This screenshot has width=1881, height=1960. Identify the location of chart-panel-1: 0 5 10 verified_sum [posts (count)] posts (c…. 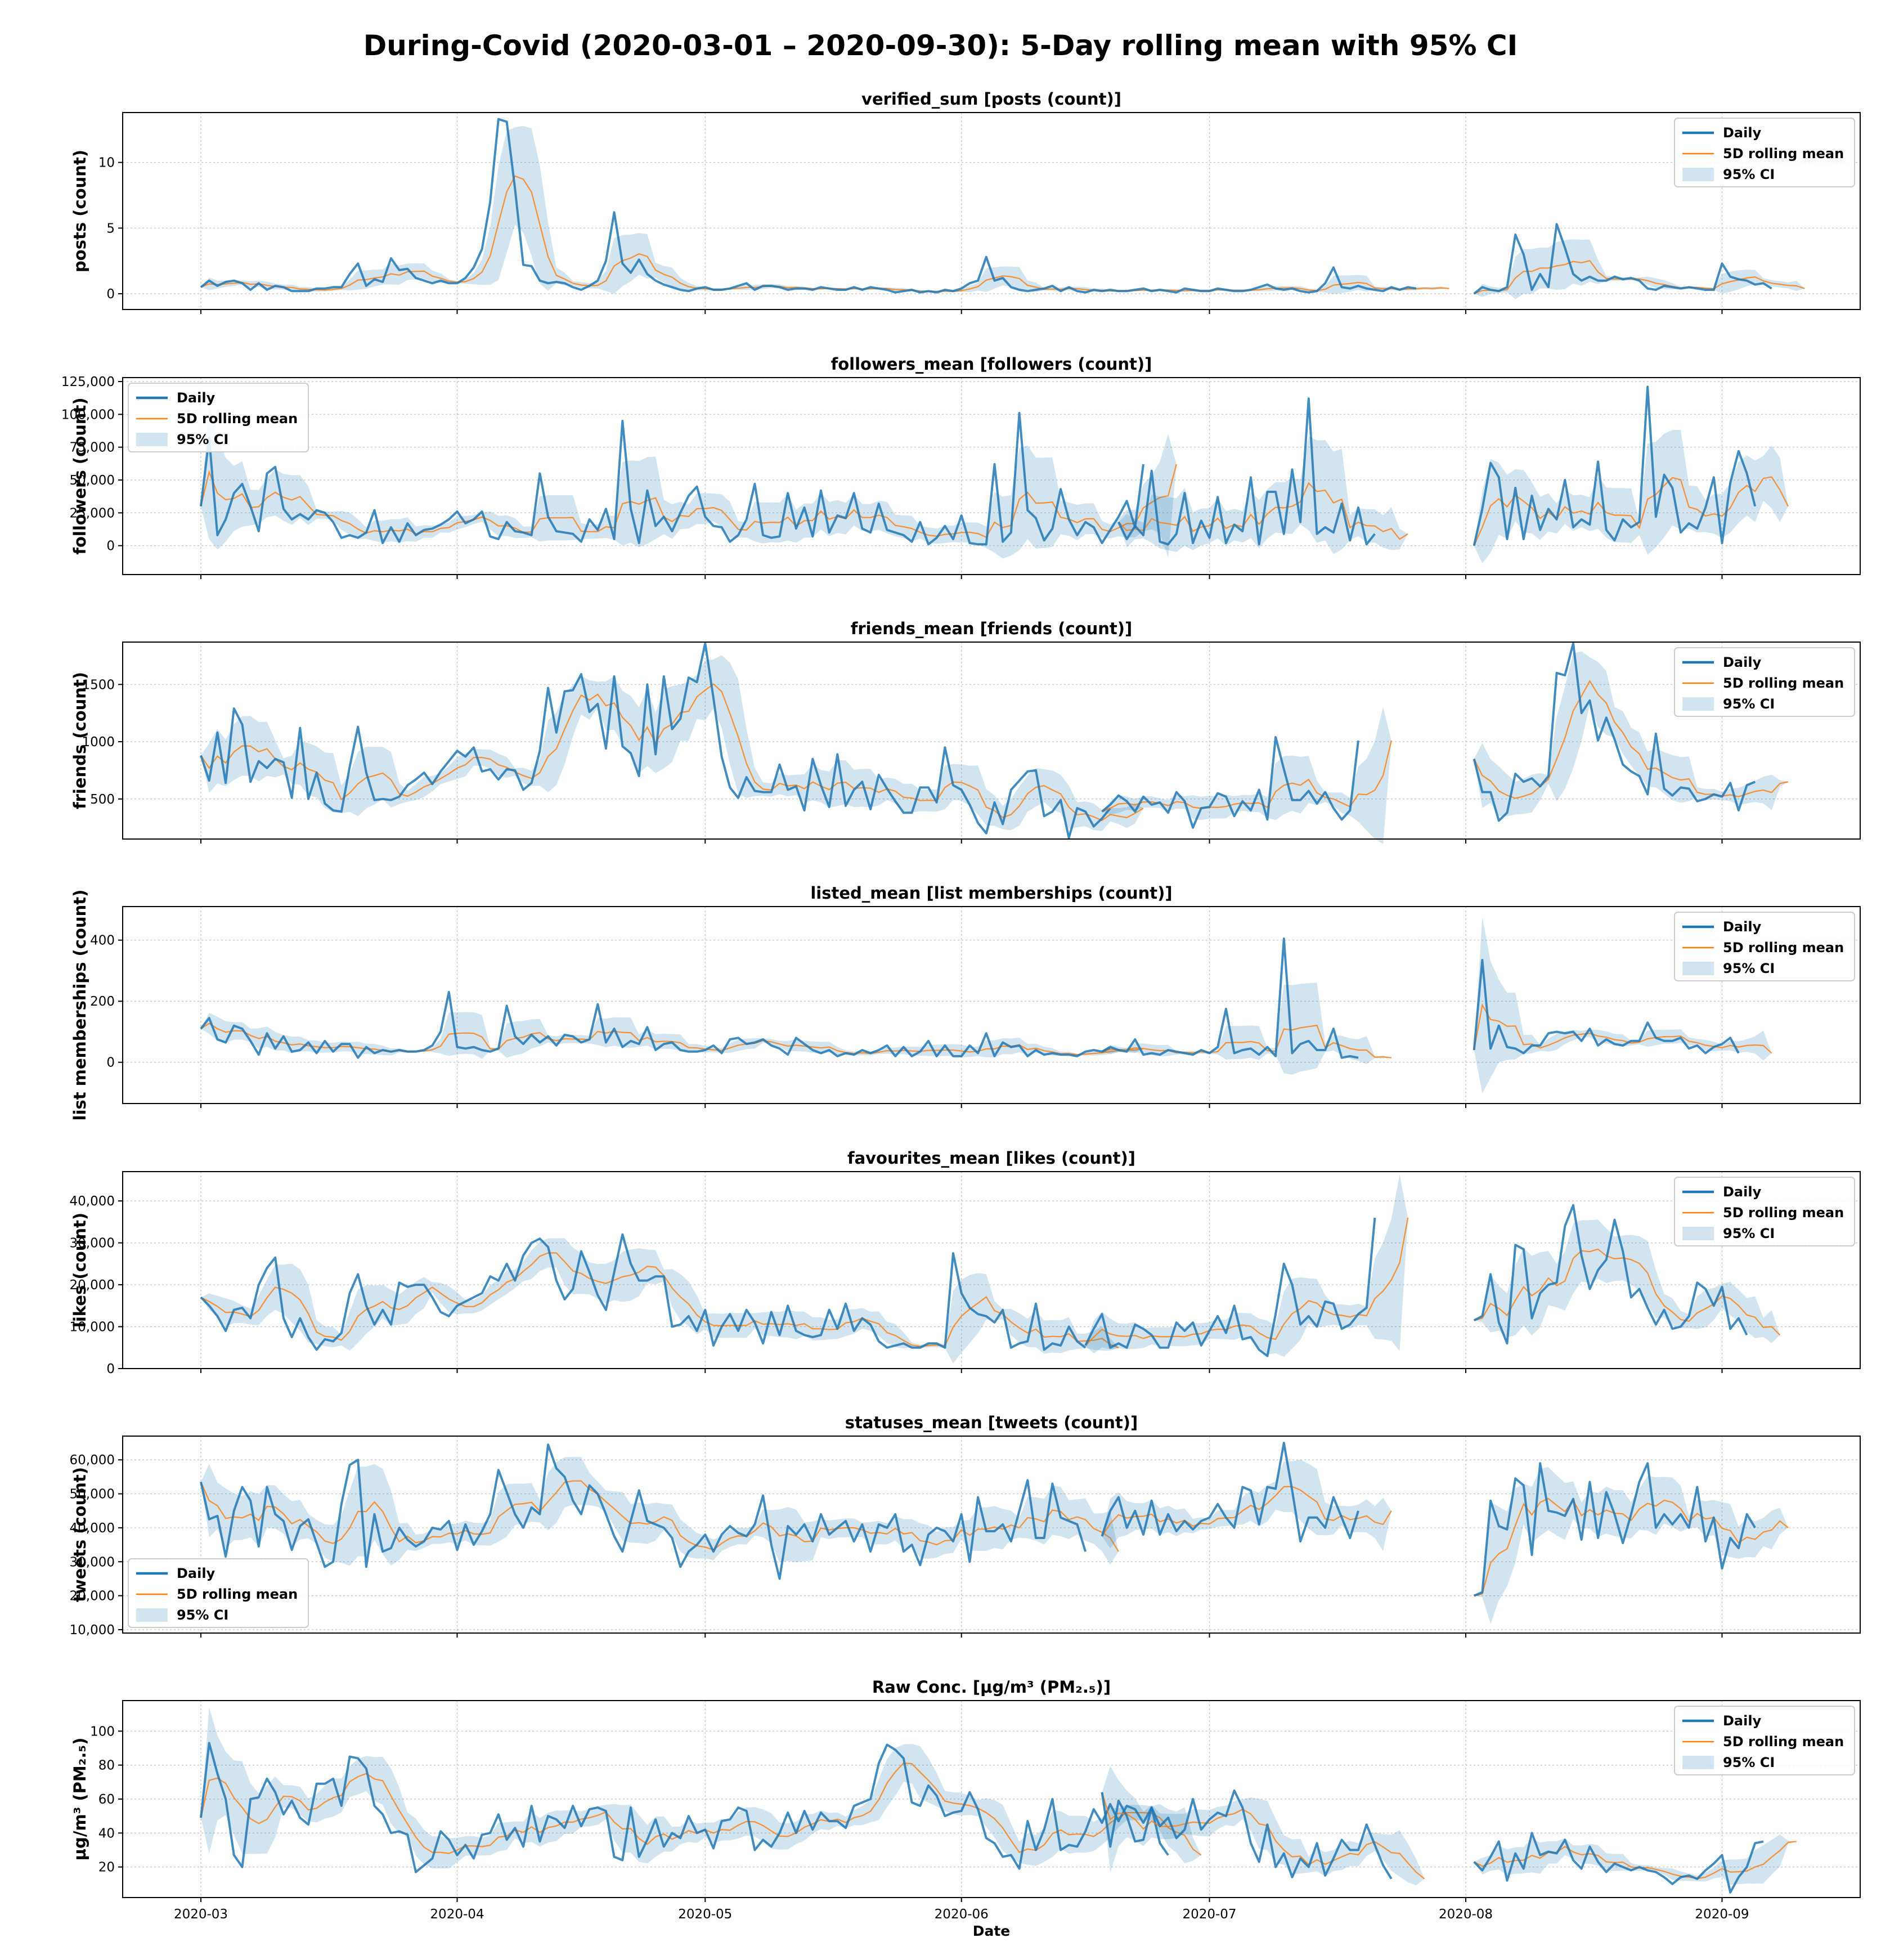
(966, 201).